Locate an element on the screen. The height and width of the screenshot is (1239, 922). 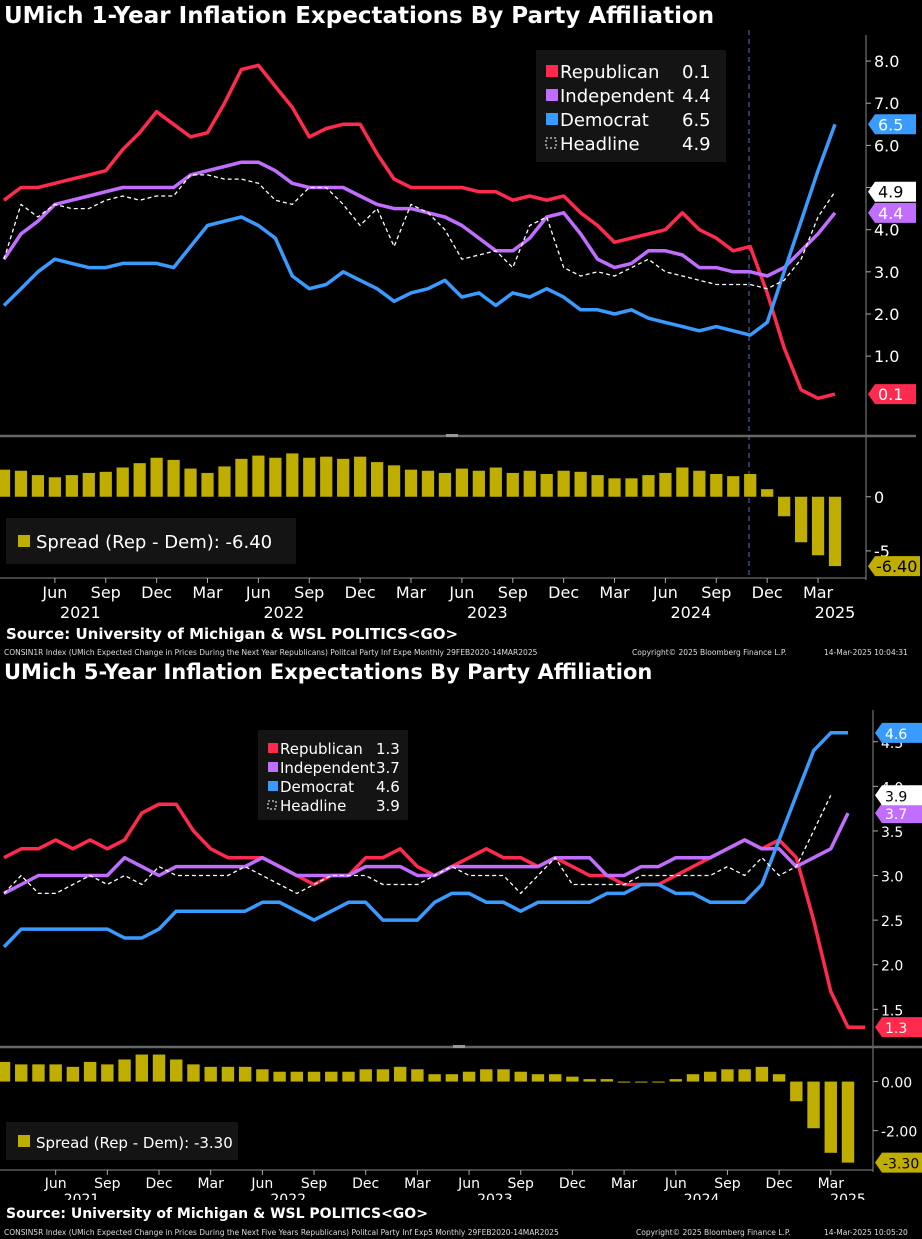
value-tag-label-independent: 4.4 is located at coordinates (890, 213).